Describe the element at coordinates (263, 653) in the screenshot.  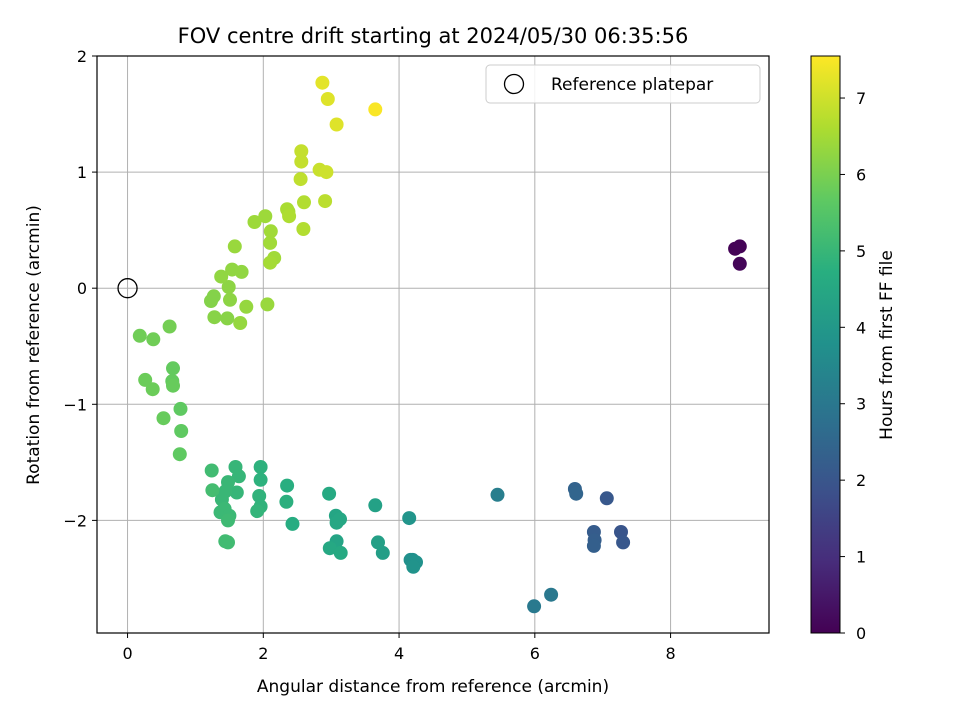
I see `x-tick-label: 2` at that location.